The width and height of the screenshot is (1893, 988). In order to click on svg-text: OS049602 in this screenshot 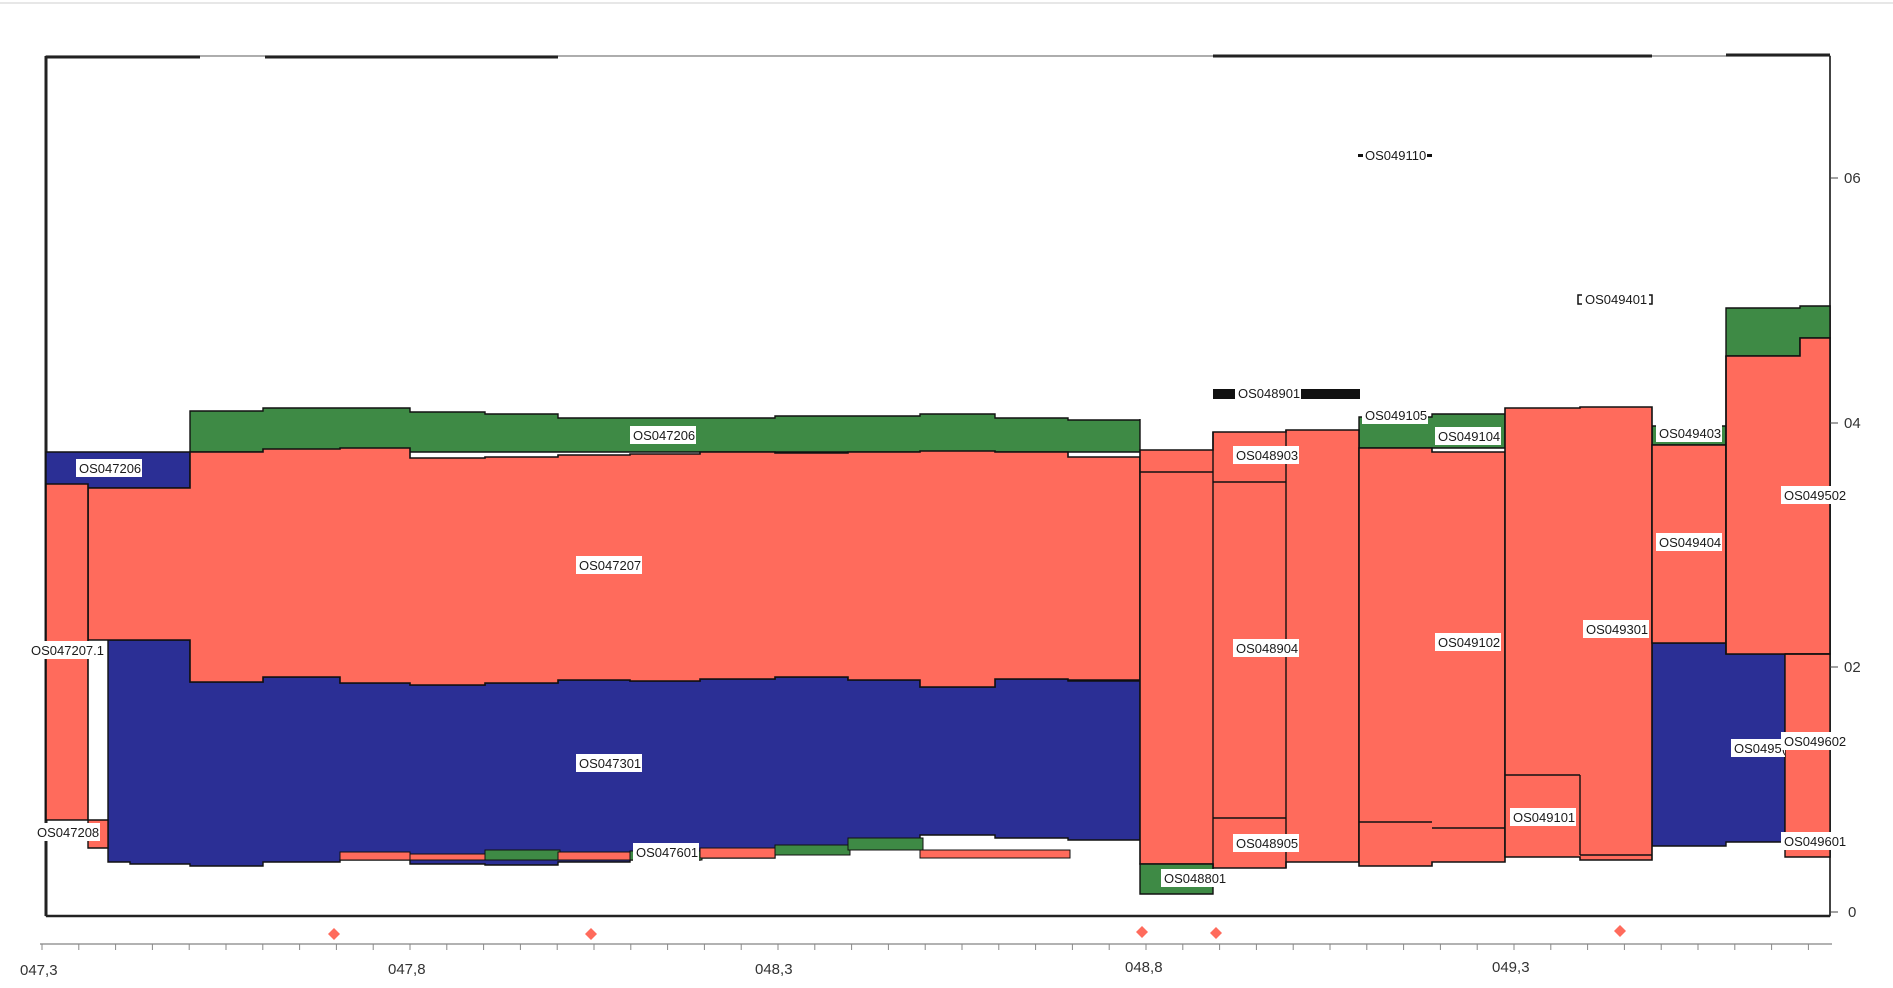, I will do `click(1815, 741)`.